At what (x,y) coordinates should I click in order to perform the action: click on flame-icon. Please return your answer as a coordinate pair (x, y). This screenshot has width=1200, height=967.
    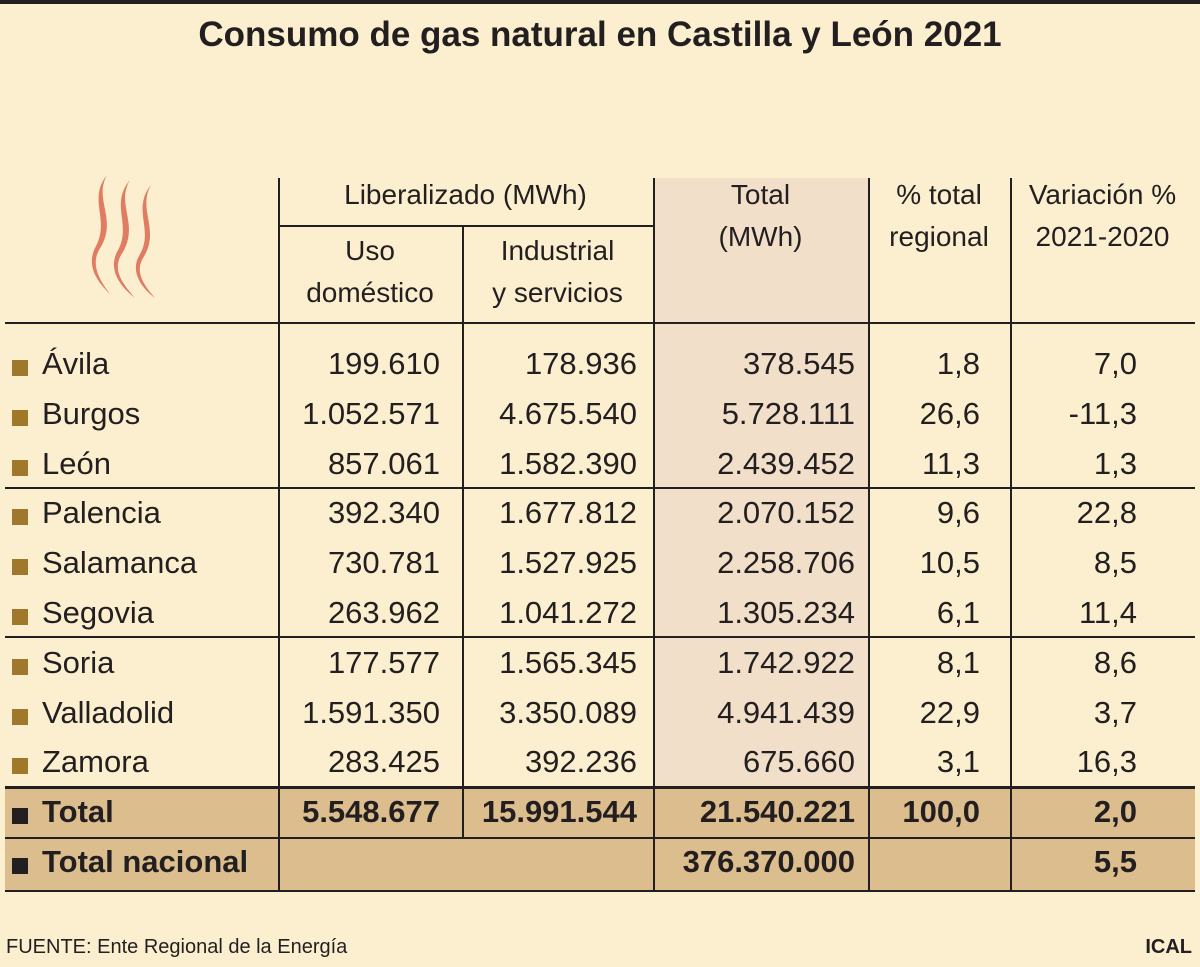
    Looking at the image, I should click on (123, 236).